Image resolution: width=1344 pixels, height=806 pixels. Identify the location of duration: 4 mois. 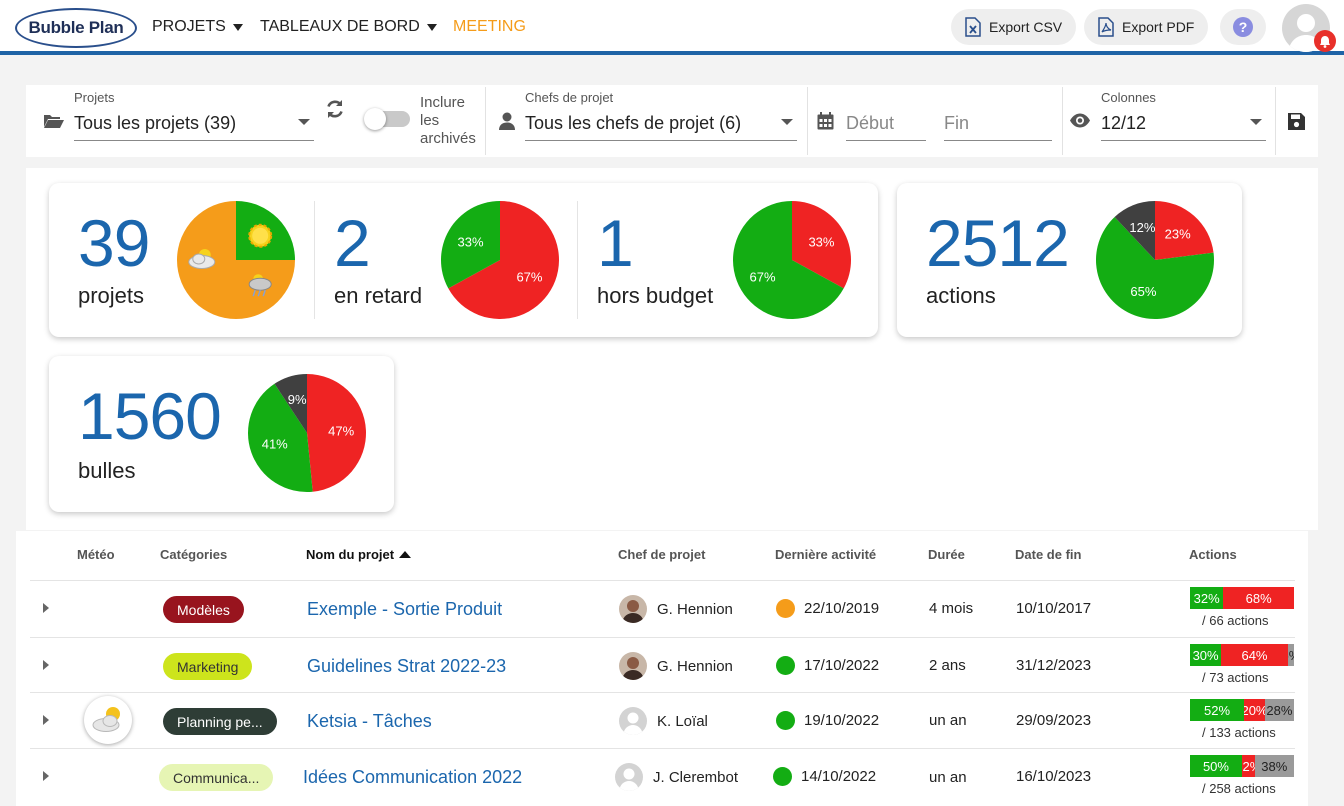
(951, 608).